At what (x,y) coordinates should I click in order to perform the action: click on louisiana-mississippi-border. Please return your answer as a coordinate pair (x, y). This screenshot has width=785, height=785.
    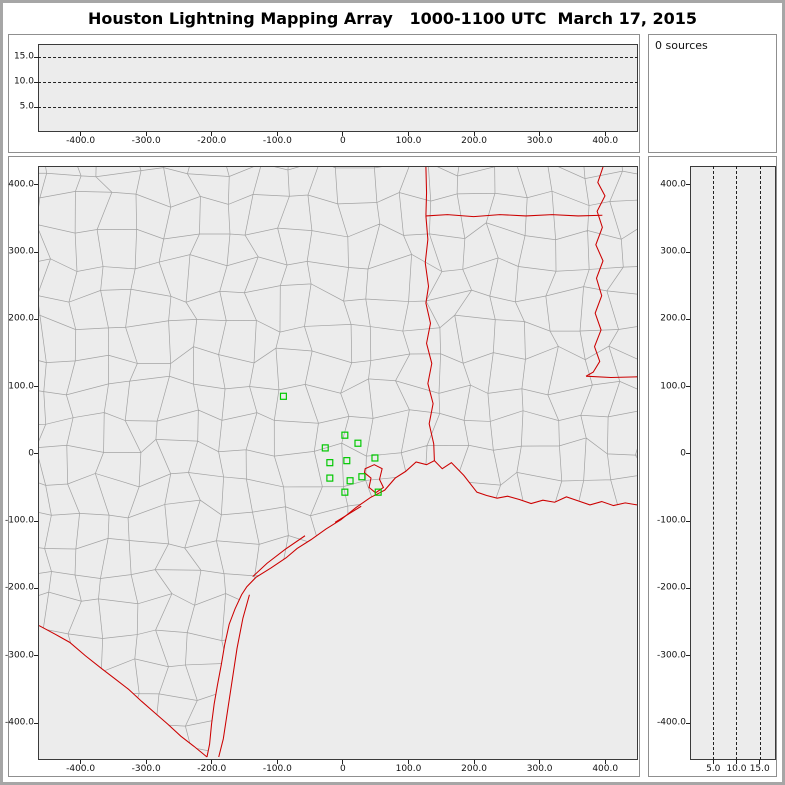
    Looking at the image, I should click on (611, 377).